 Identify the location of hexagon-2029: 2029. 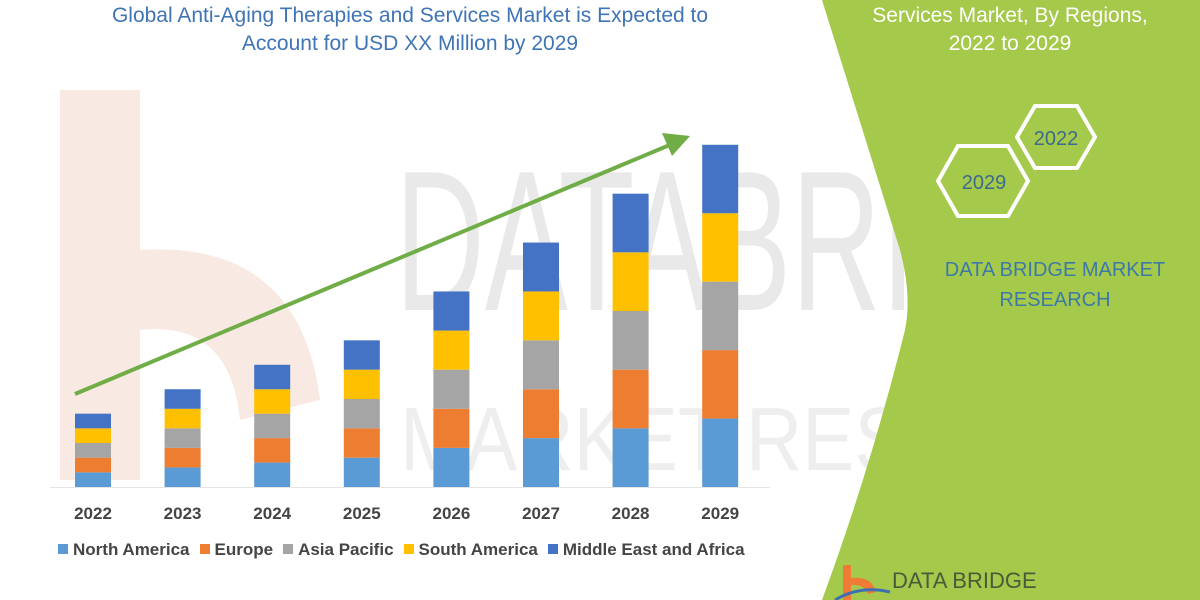
(983, 181).